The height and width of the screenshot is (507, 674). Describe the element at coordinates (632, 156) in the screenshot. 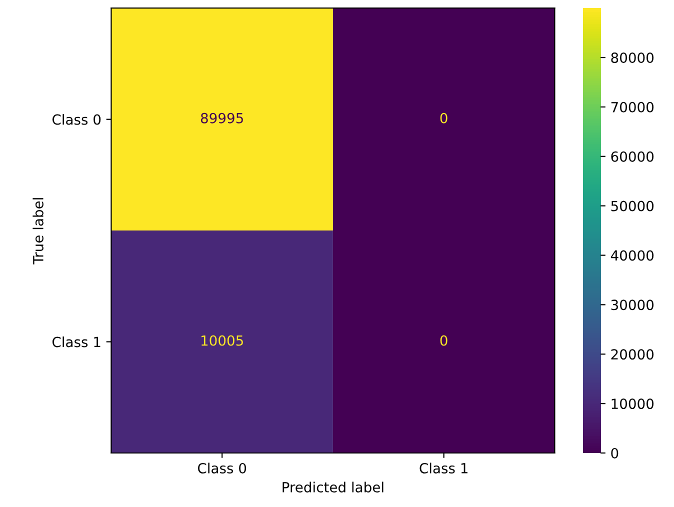

I see `color-bar-label: 60000` at that location.